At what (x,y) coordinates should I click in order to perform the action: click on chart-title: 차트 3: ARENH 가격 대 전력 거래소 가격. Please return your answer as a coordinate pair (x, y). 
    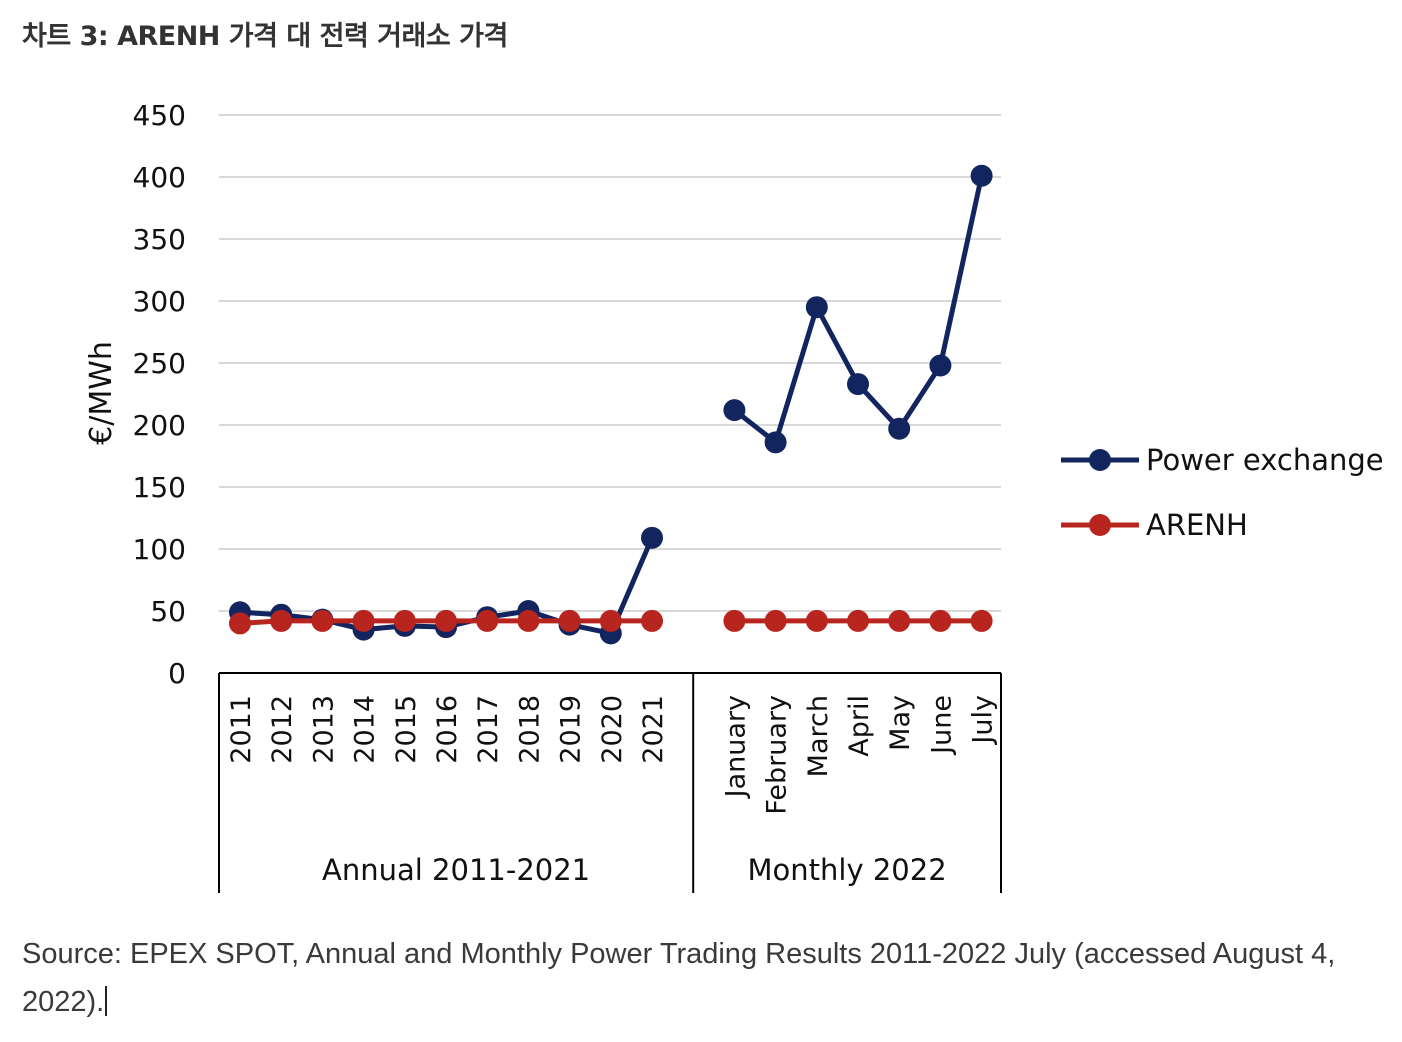
    Looking at the image, I should click on (265, 36).